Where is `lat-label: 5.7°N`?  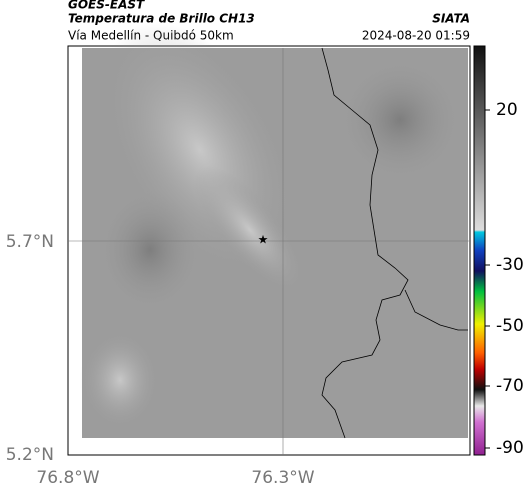 lat-label: 5.7°N is located at coordinates (30, 242).